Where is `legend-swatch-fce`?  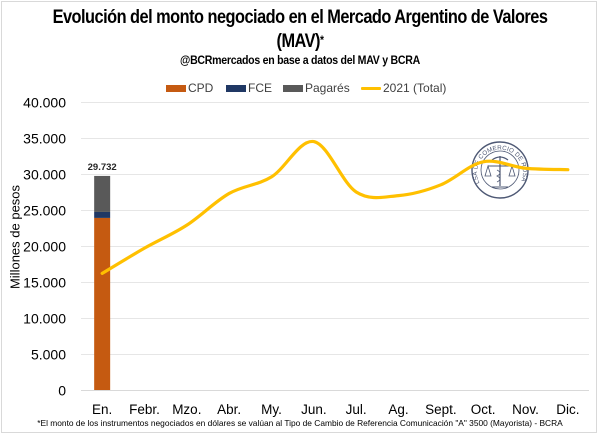 legend-swatch-fce is located at coordinates (236, 88).